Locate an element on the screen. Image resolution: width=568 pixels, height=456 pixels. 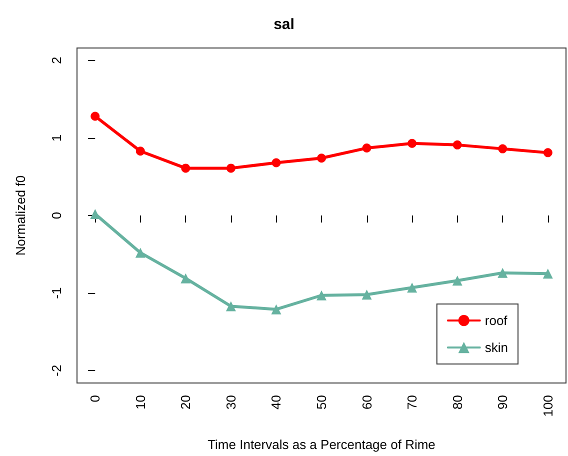
y-tick-label: 0 is located at coordinates (56, 216).